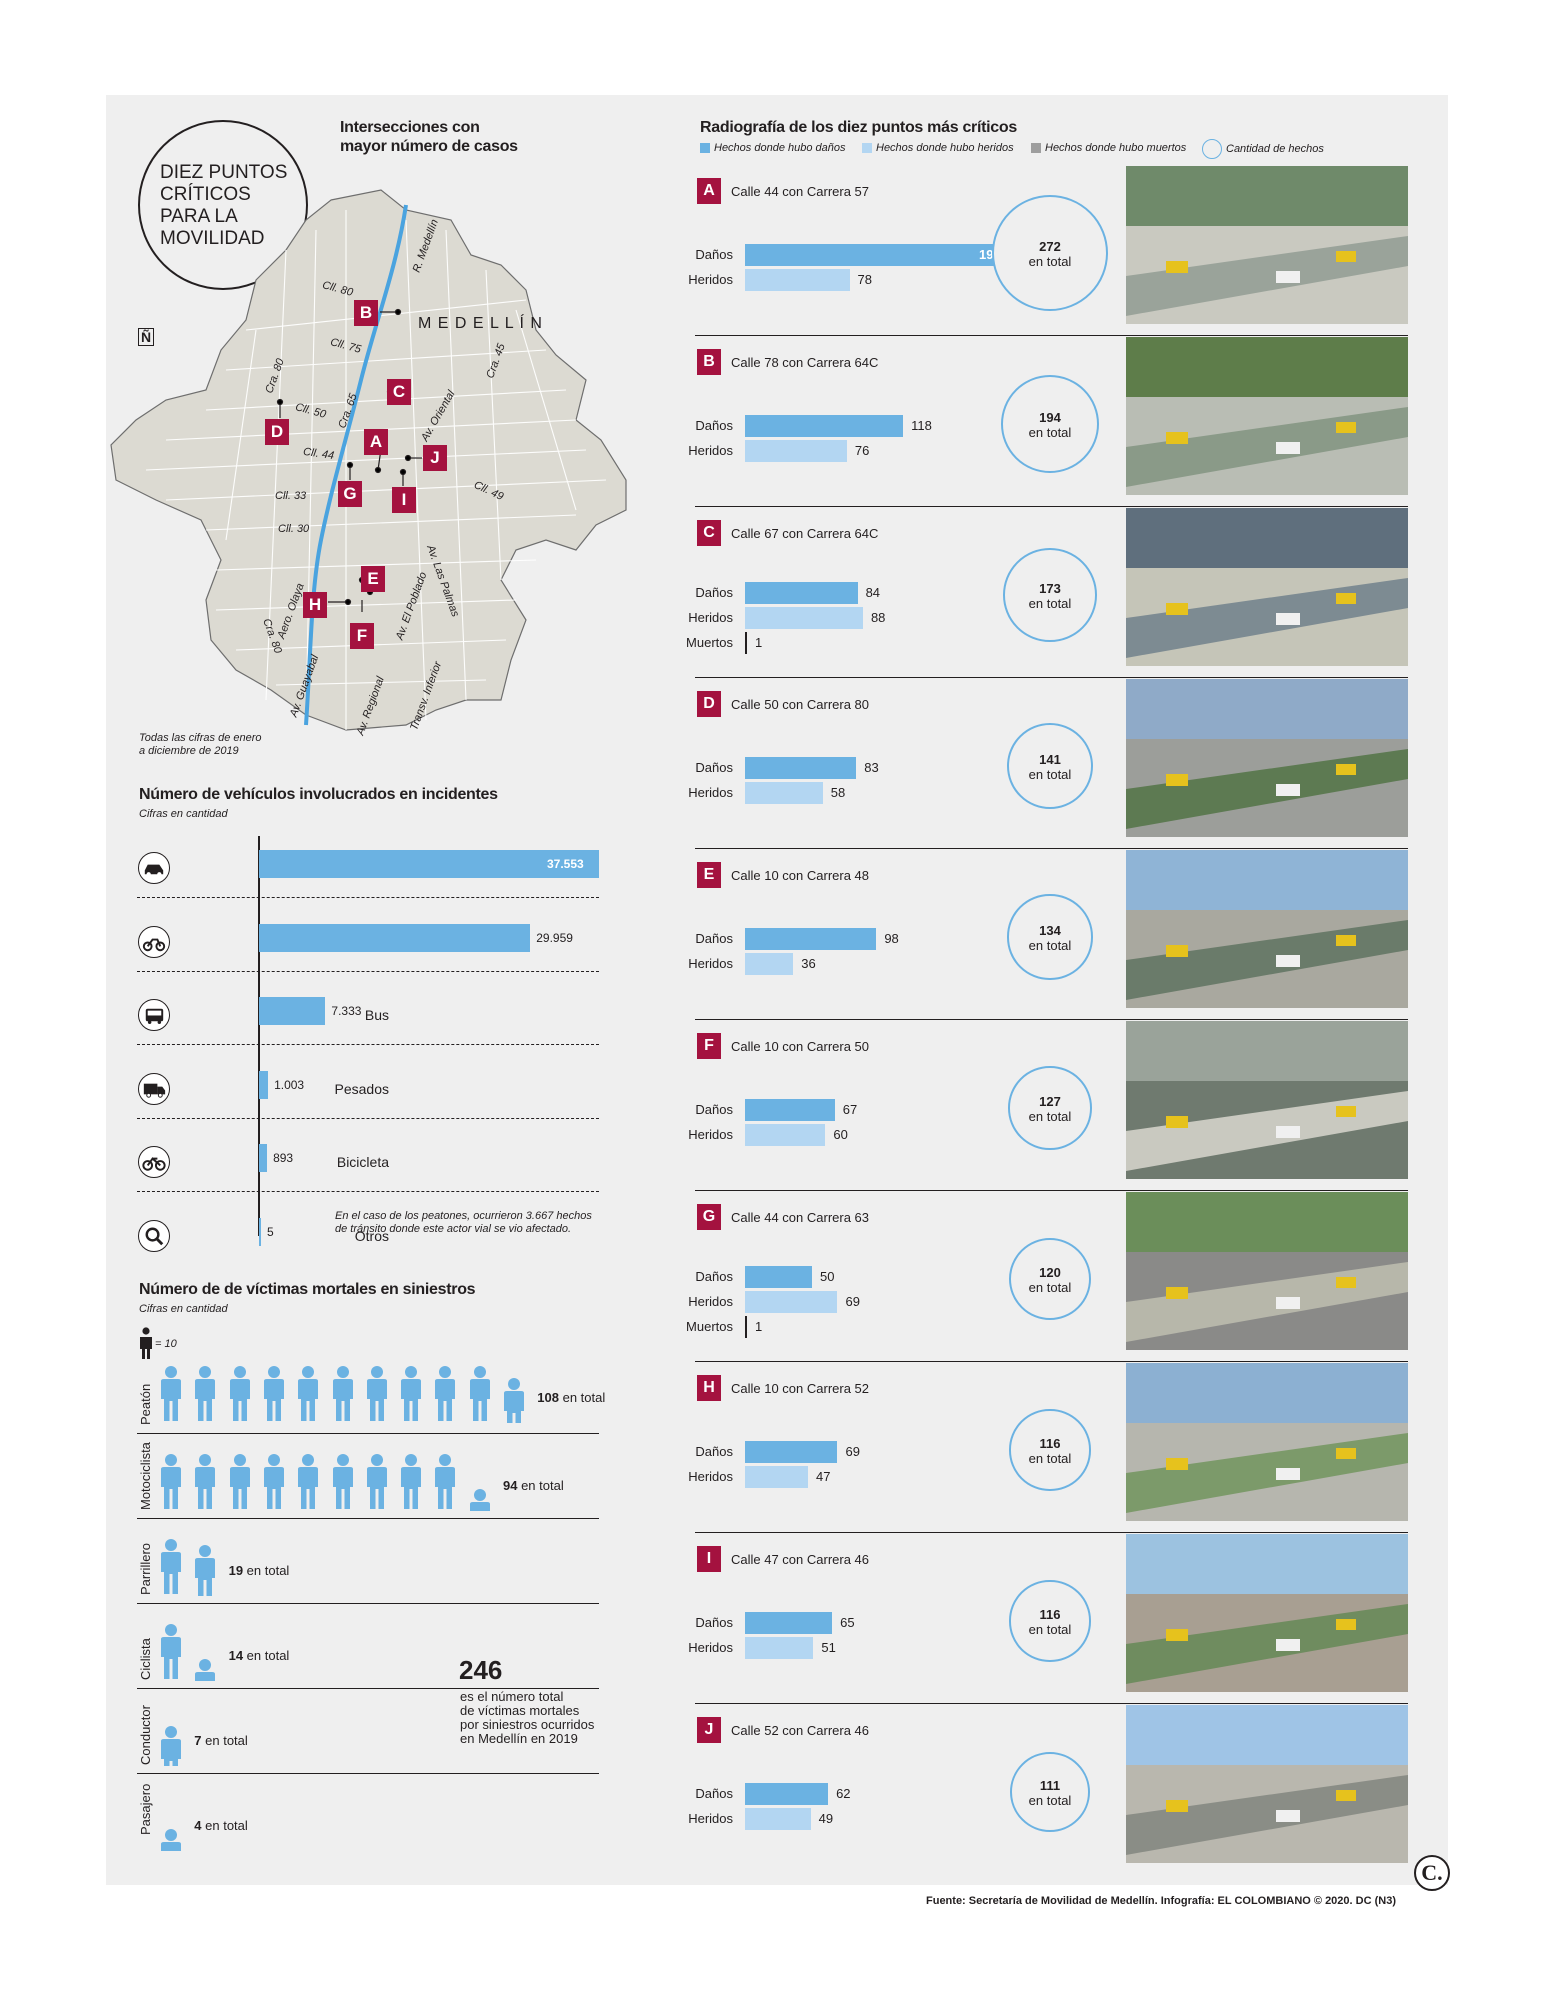  Describe the element at coordinates (145, 1809) in the screenshot. I see `victim-category: Pasajero` at that location.